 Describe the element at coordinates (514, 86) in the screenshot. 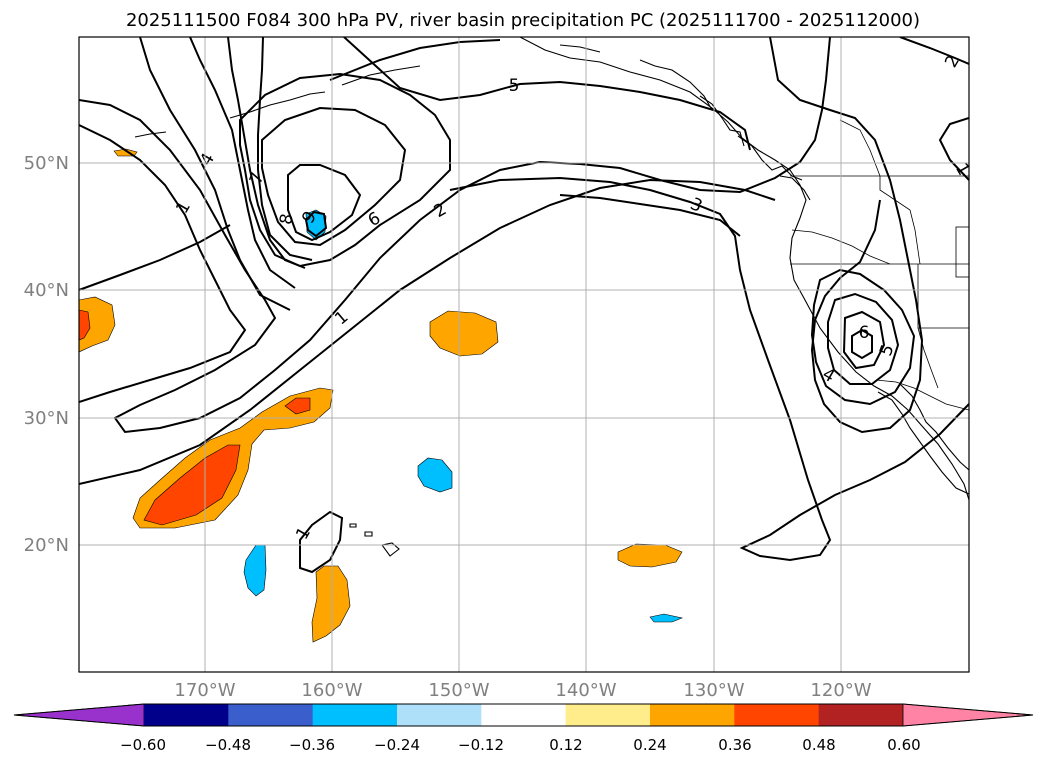

I see `contour-label: 5` at that location.